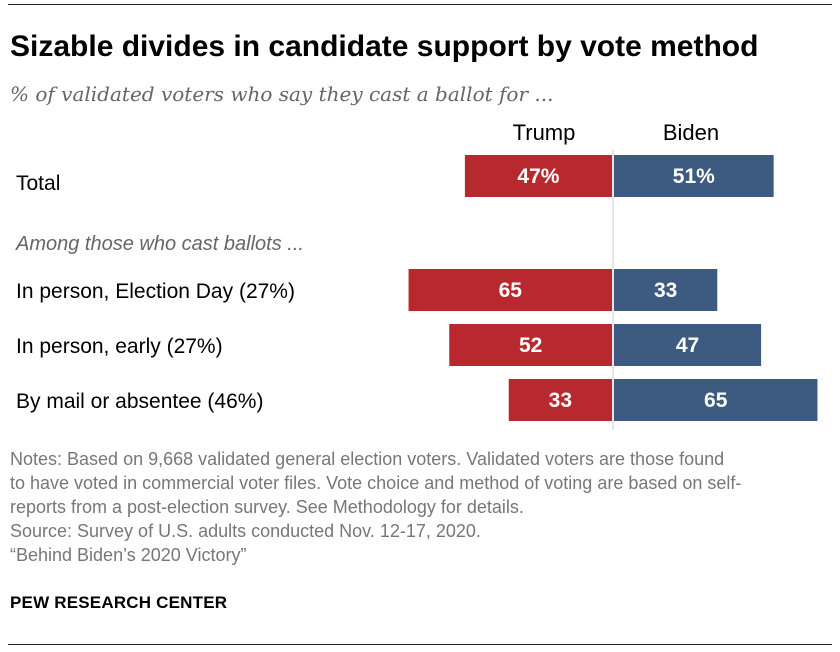  I want to click on legend-biden: Biden, so click(691, 132).